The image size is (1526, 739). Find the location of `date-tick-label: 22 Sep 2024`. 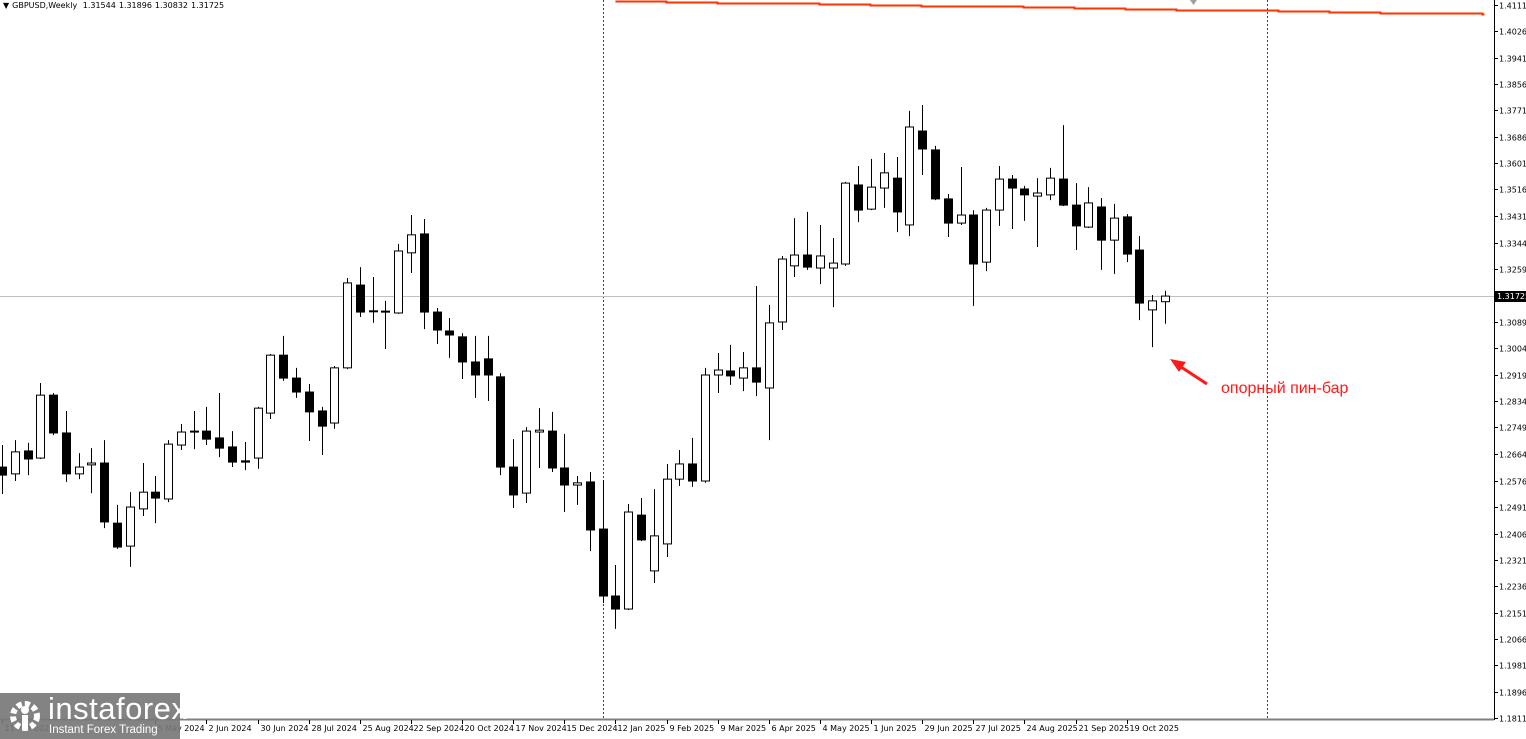

date-tick-label: 22 Sep 2024 is located at coordinates (439, 728).